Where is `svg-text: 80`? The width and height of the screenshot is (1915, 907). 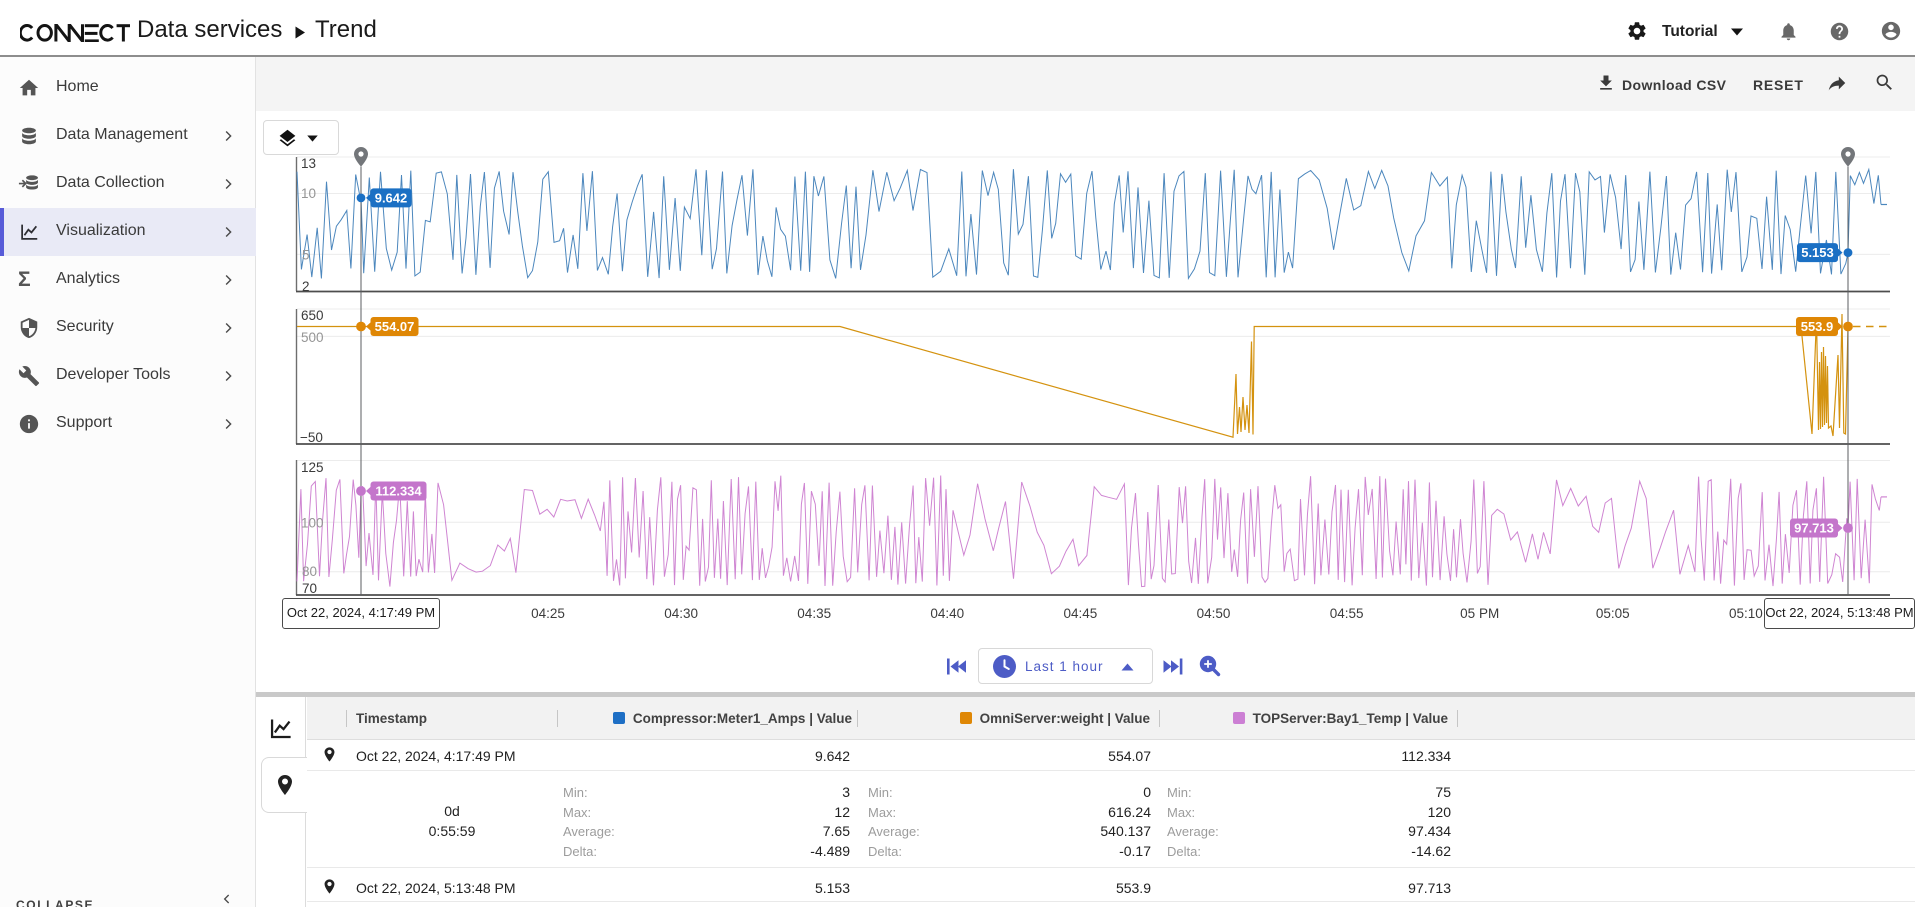
svg-text: 80 is located at coordinates (309, 571).